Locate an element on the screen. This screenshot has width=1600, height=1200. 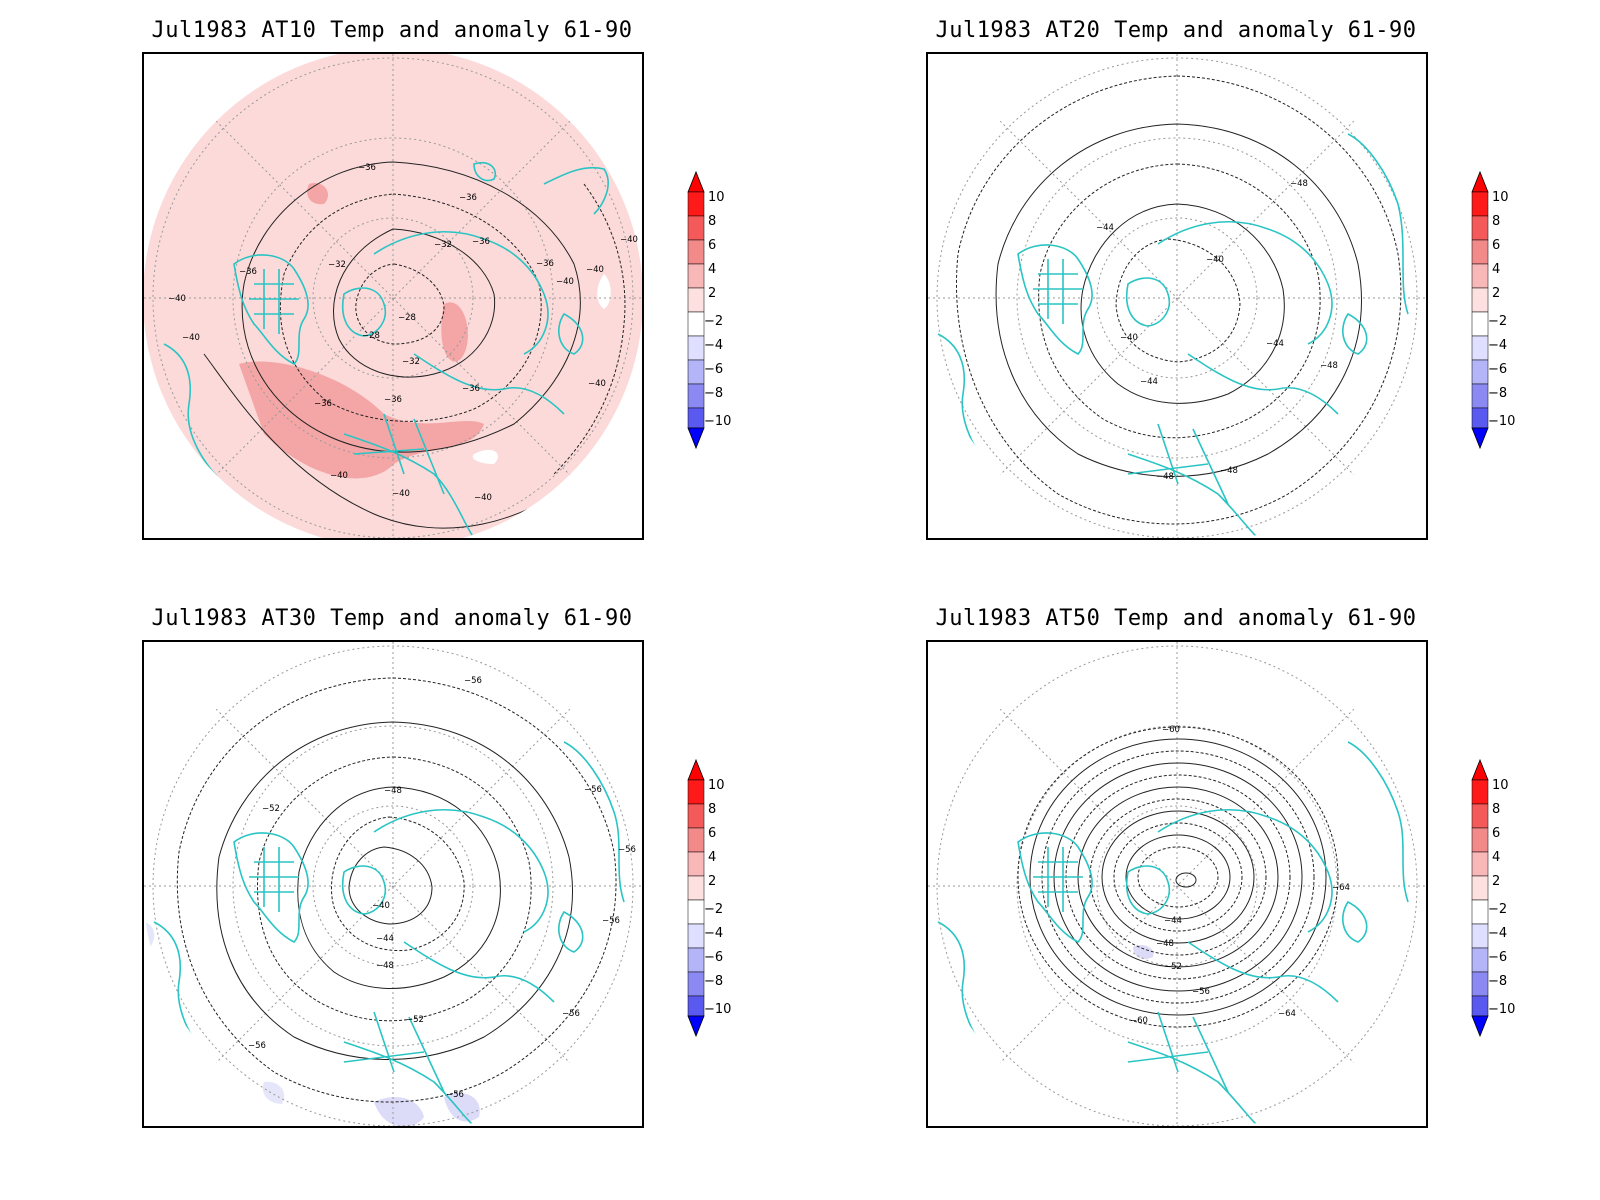
polar-map: −48 −44 −40 −40 −44 −44 −48 −48 −48 is located at coordinates (1177, 296).